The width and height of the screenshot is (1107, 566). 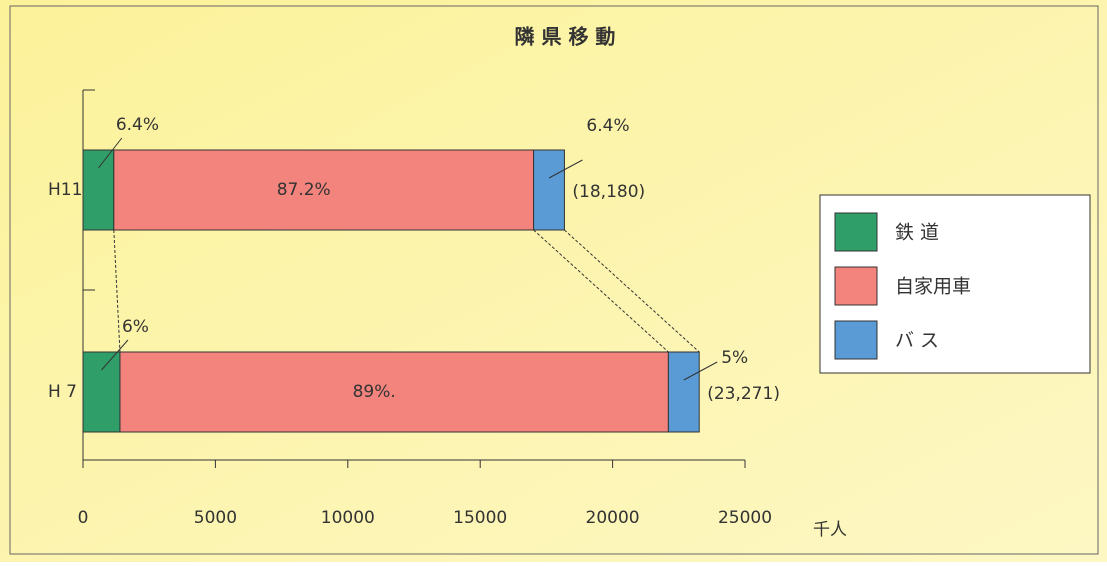 I want to click on share-label: 6%, so click(x=135, y=327).